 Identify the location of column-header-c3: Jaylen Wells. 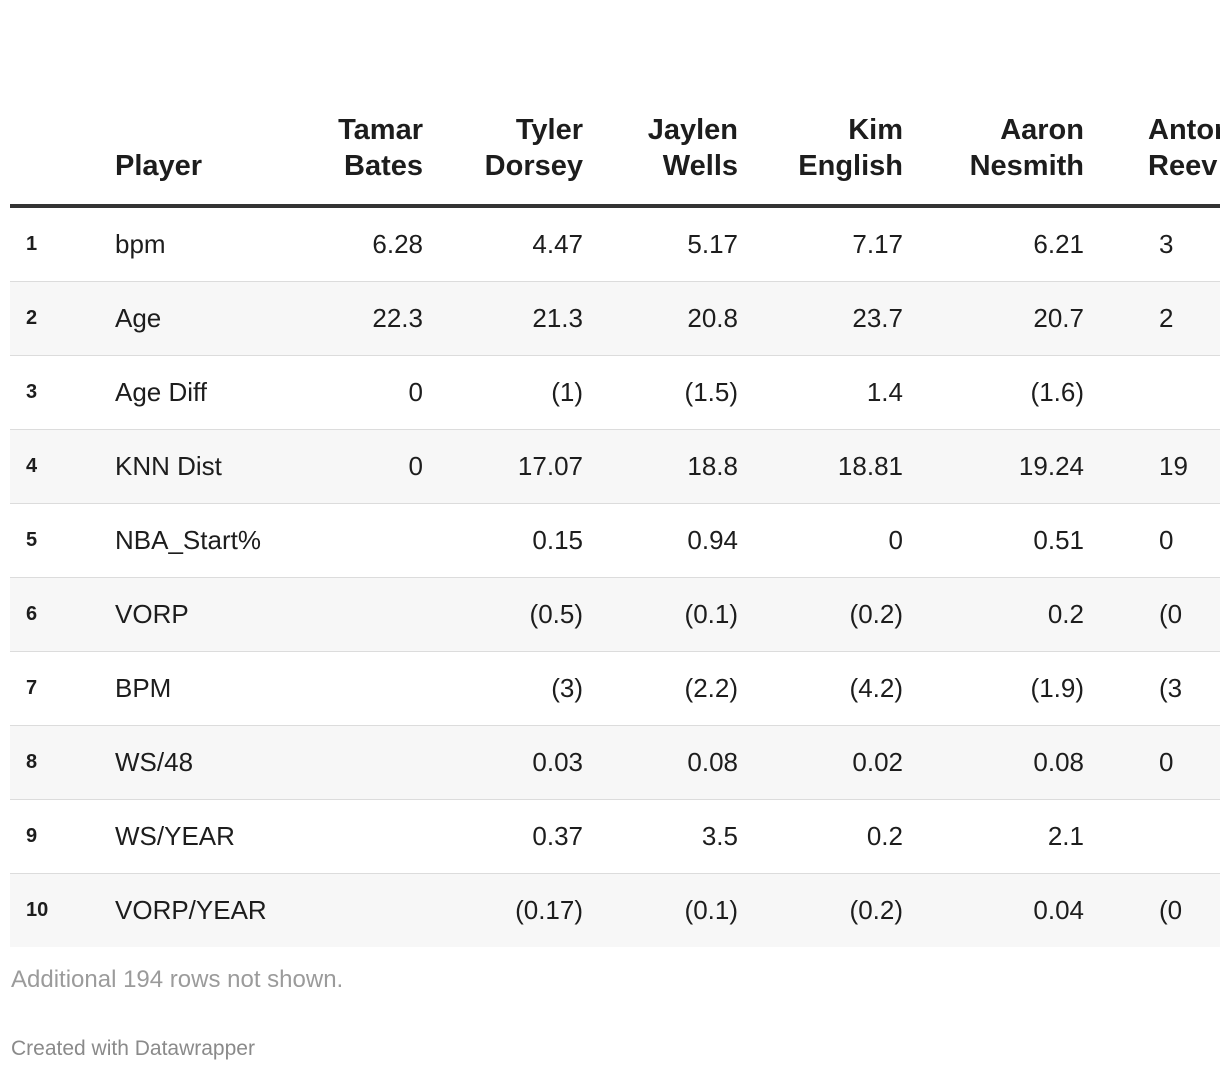
(660, 160).